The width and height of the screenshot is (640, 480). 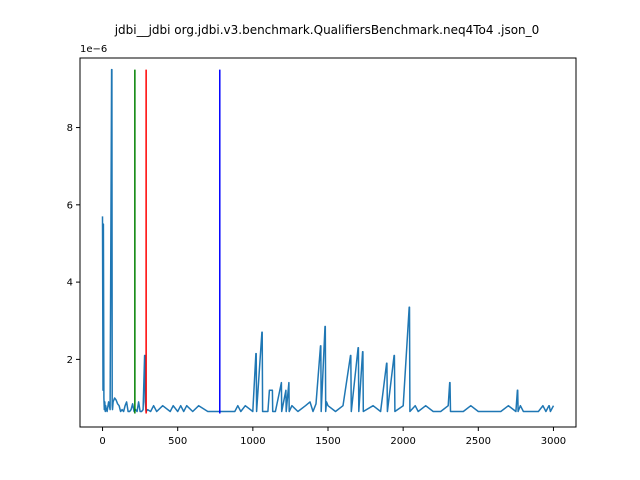 I want to click on x-tick-label: 1000, so click(x=252, y=441).